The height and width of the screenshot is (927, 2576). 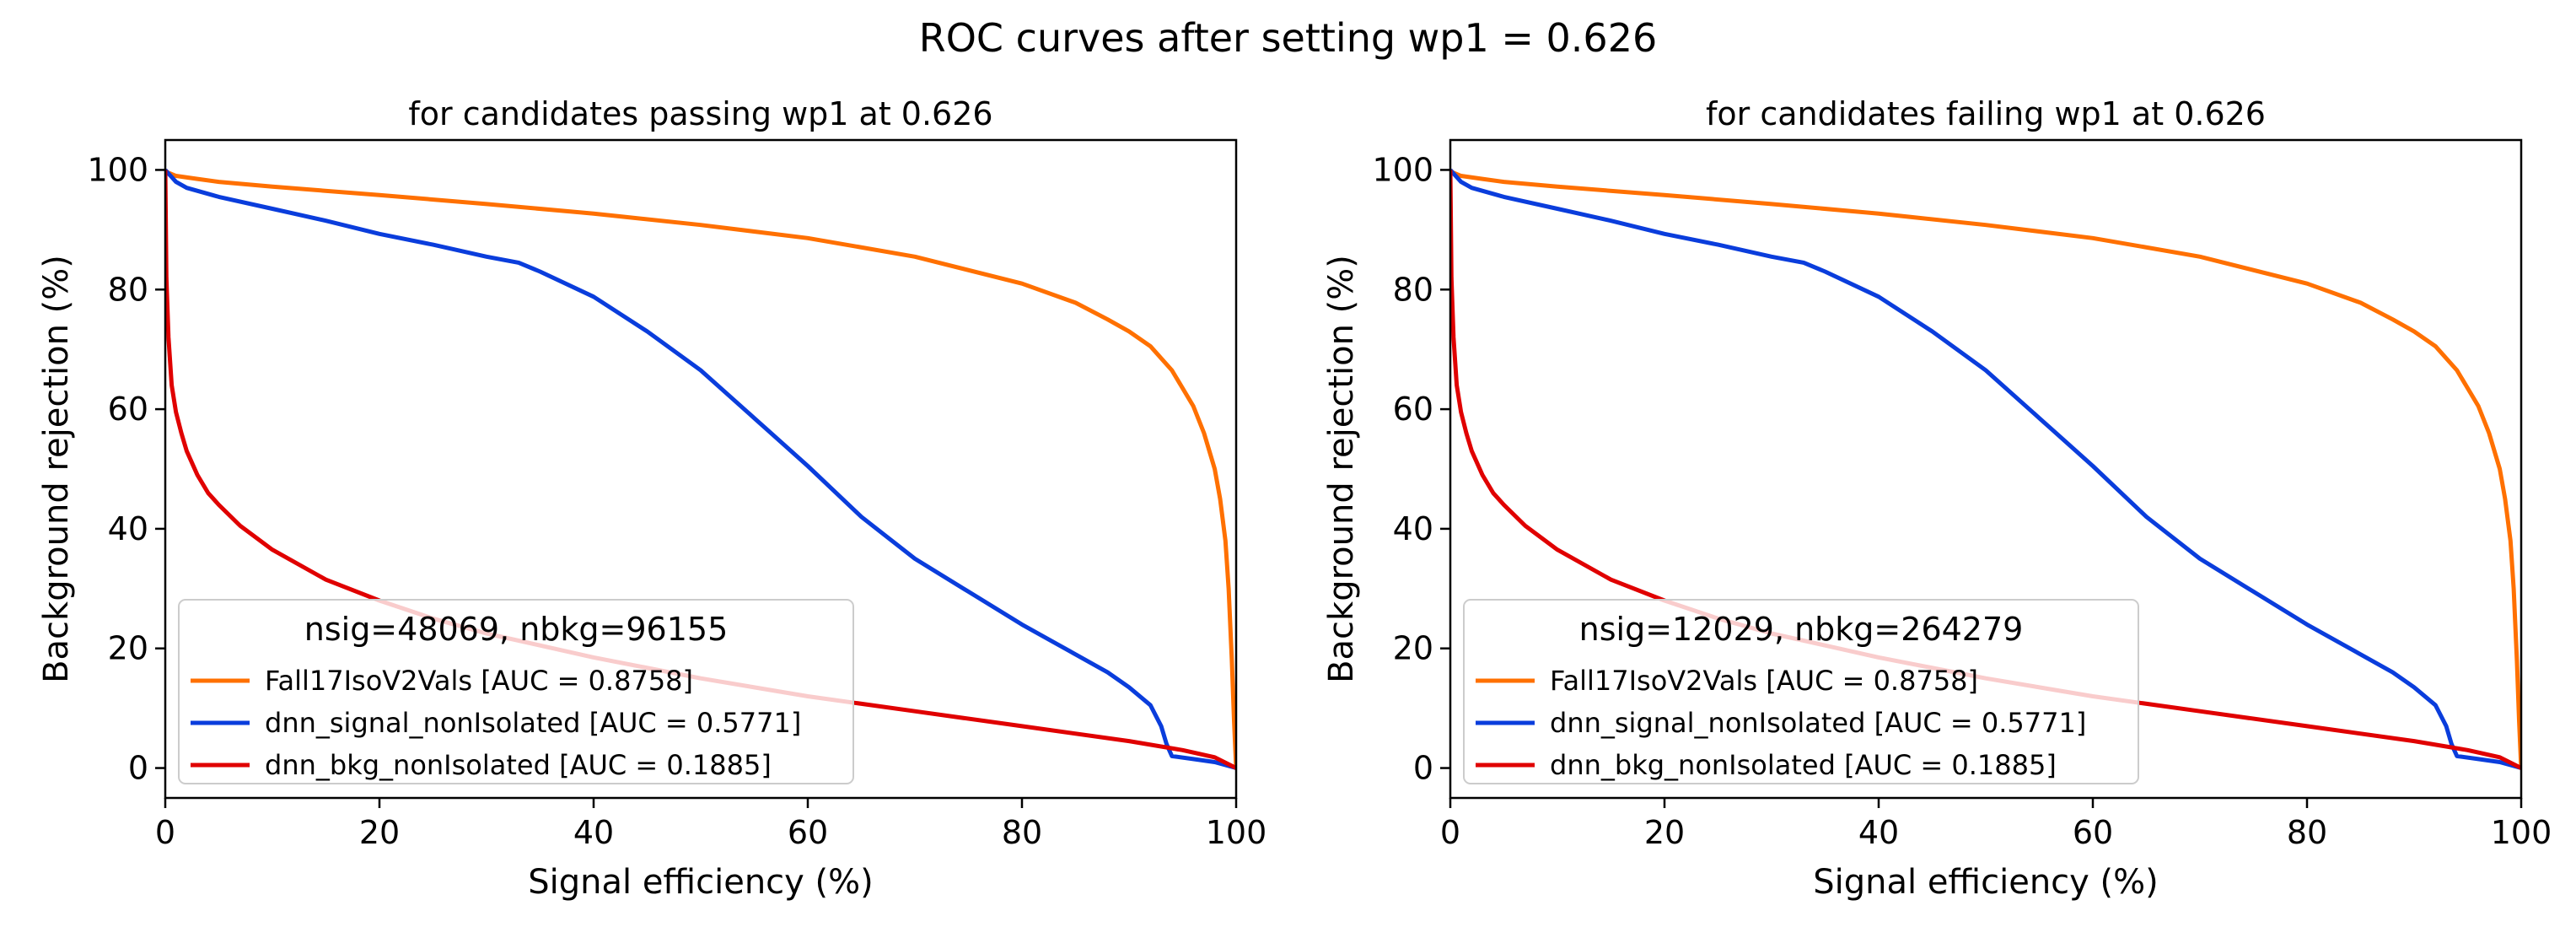 I want to click on panel-title: for candidates failing wp1 at 0.626, so click(x=1986, y=113).